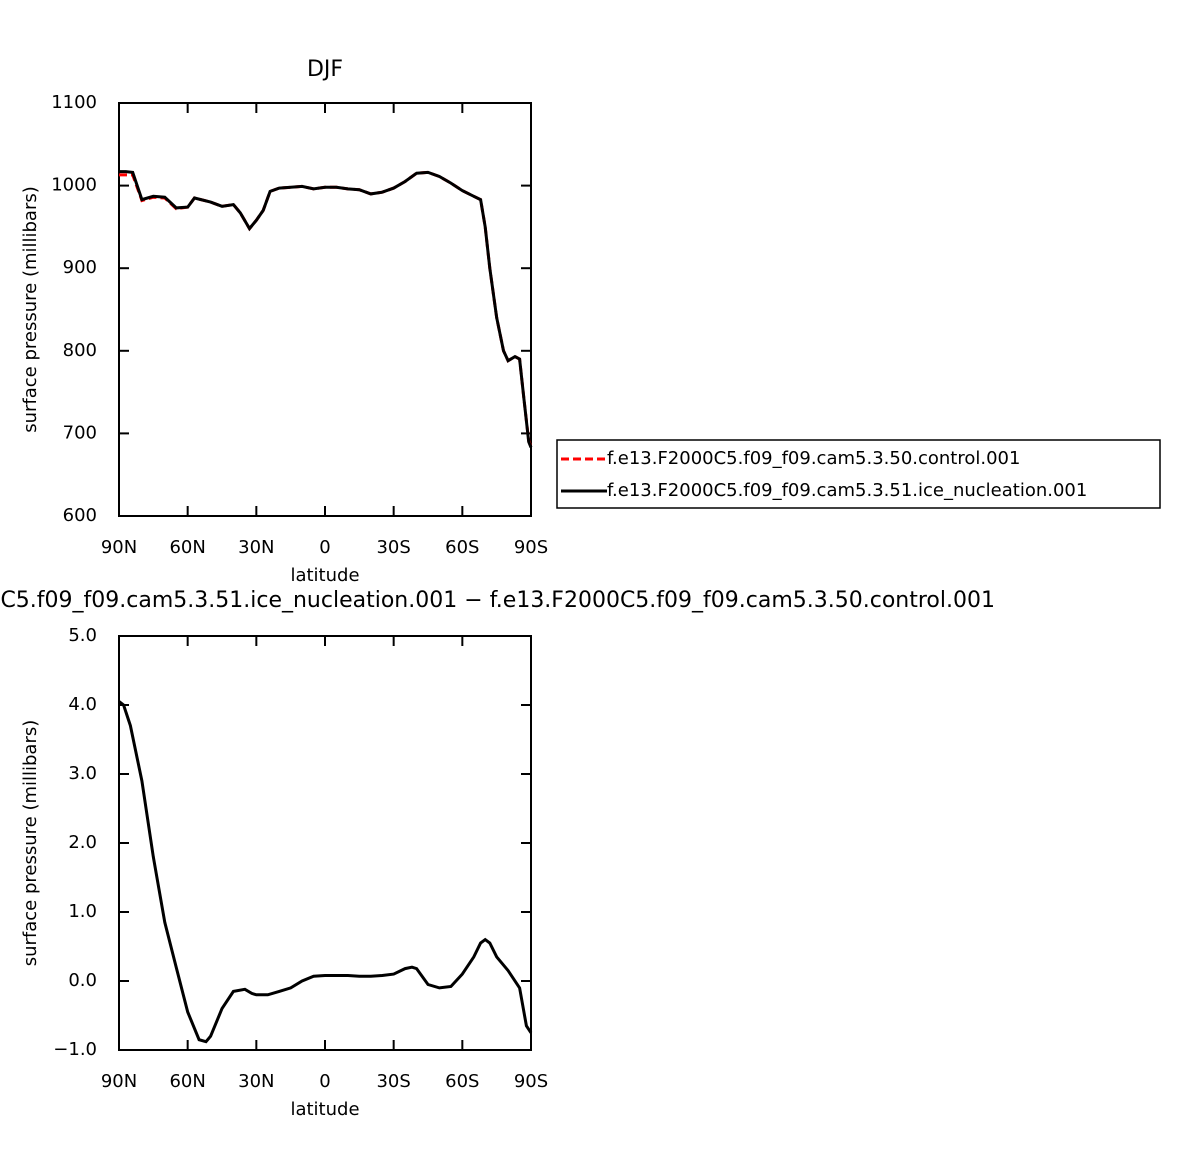  I want to click on y-tick-label: 600, so click(80, 515).